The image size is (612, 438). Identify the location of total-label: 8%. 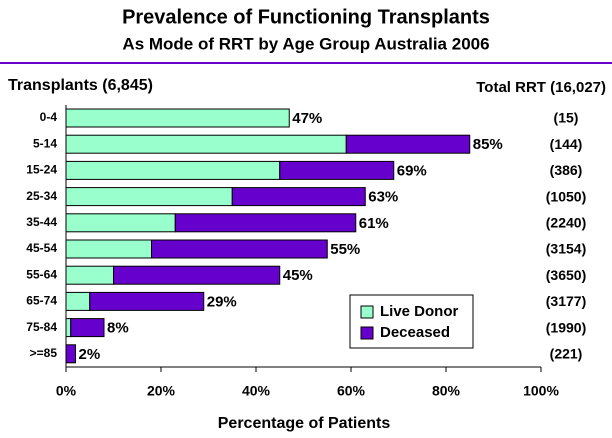
(118, 328).